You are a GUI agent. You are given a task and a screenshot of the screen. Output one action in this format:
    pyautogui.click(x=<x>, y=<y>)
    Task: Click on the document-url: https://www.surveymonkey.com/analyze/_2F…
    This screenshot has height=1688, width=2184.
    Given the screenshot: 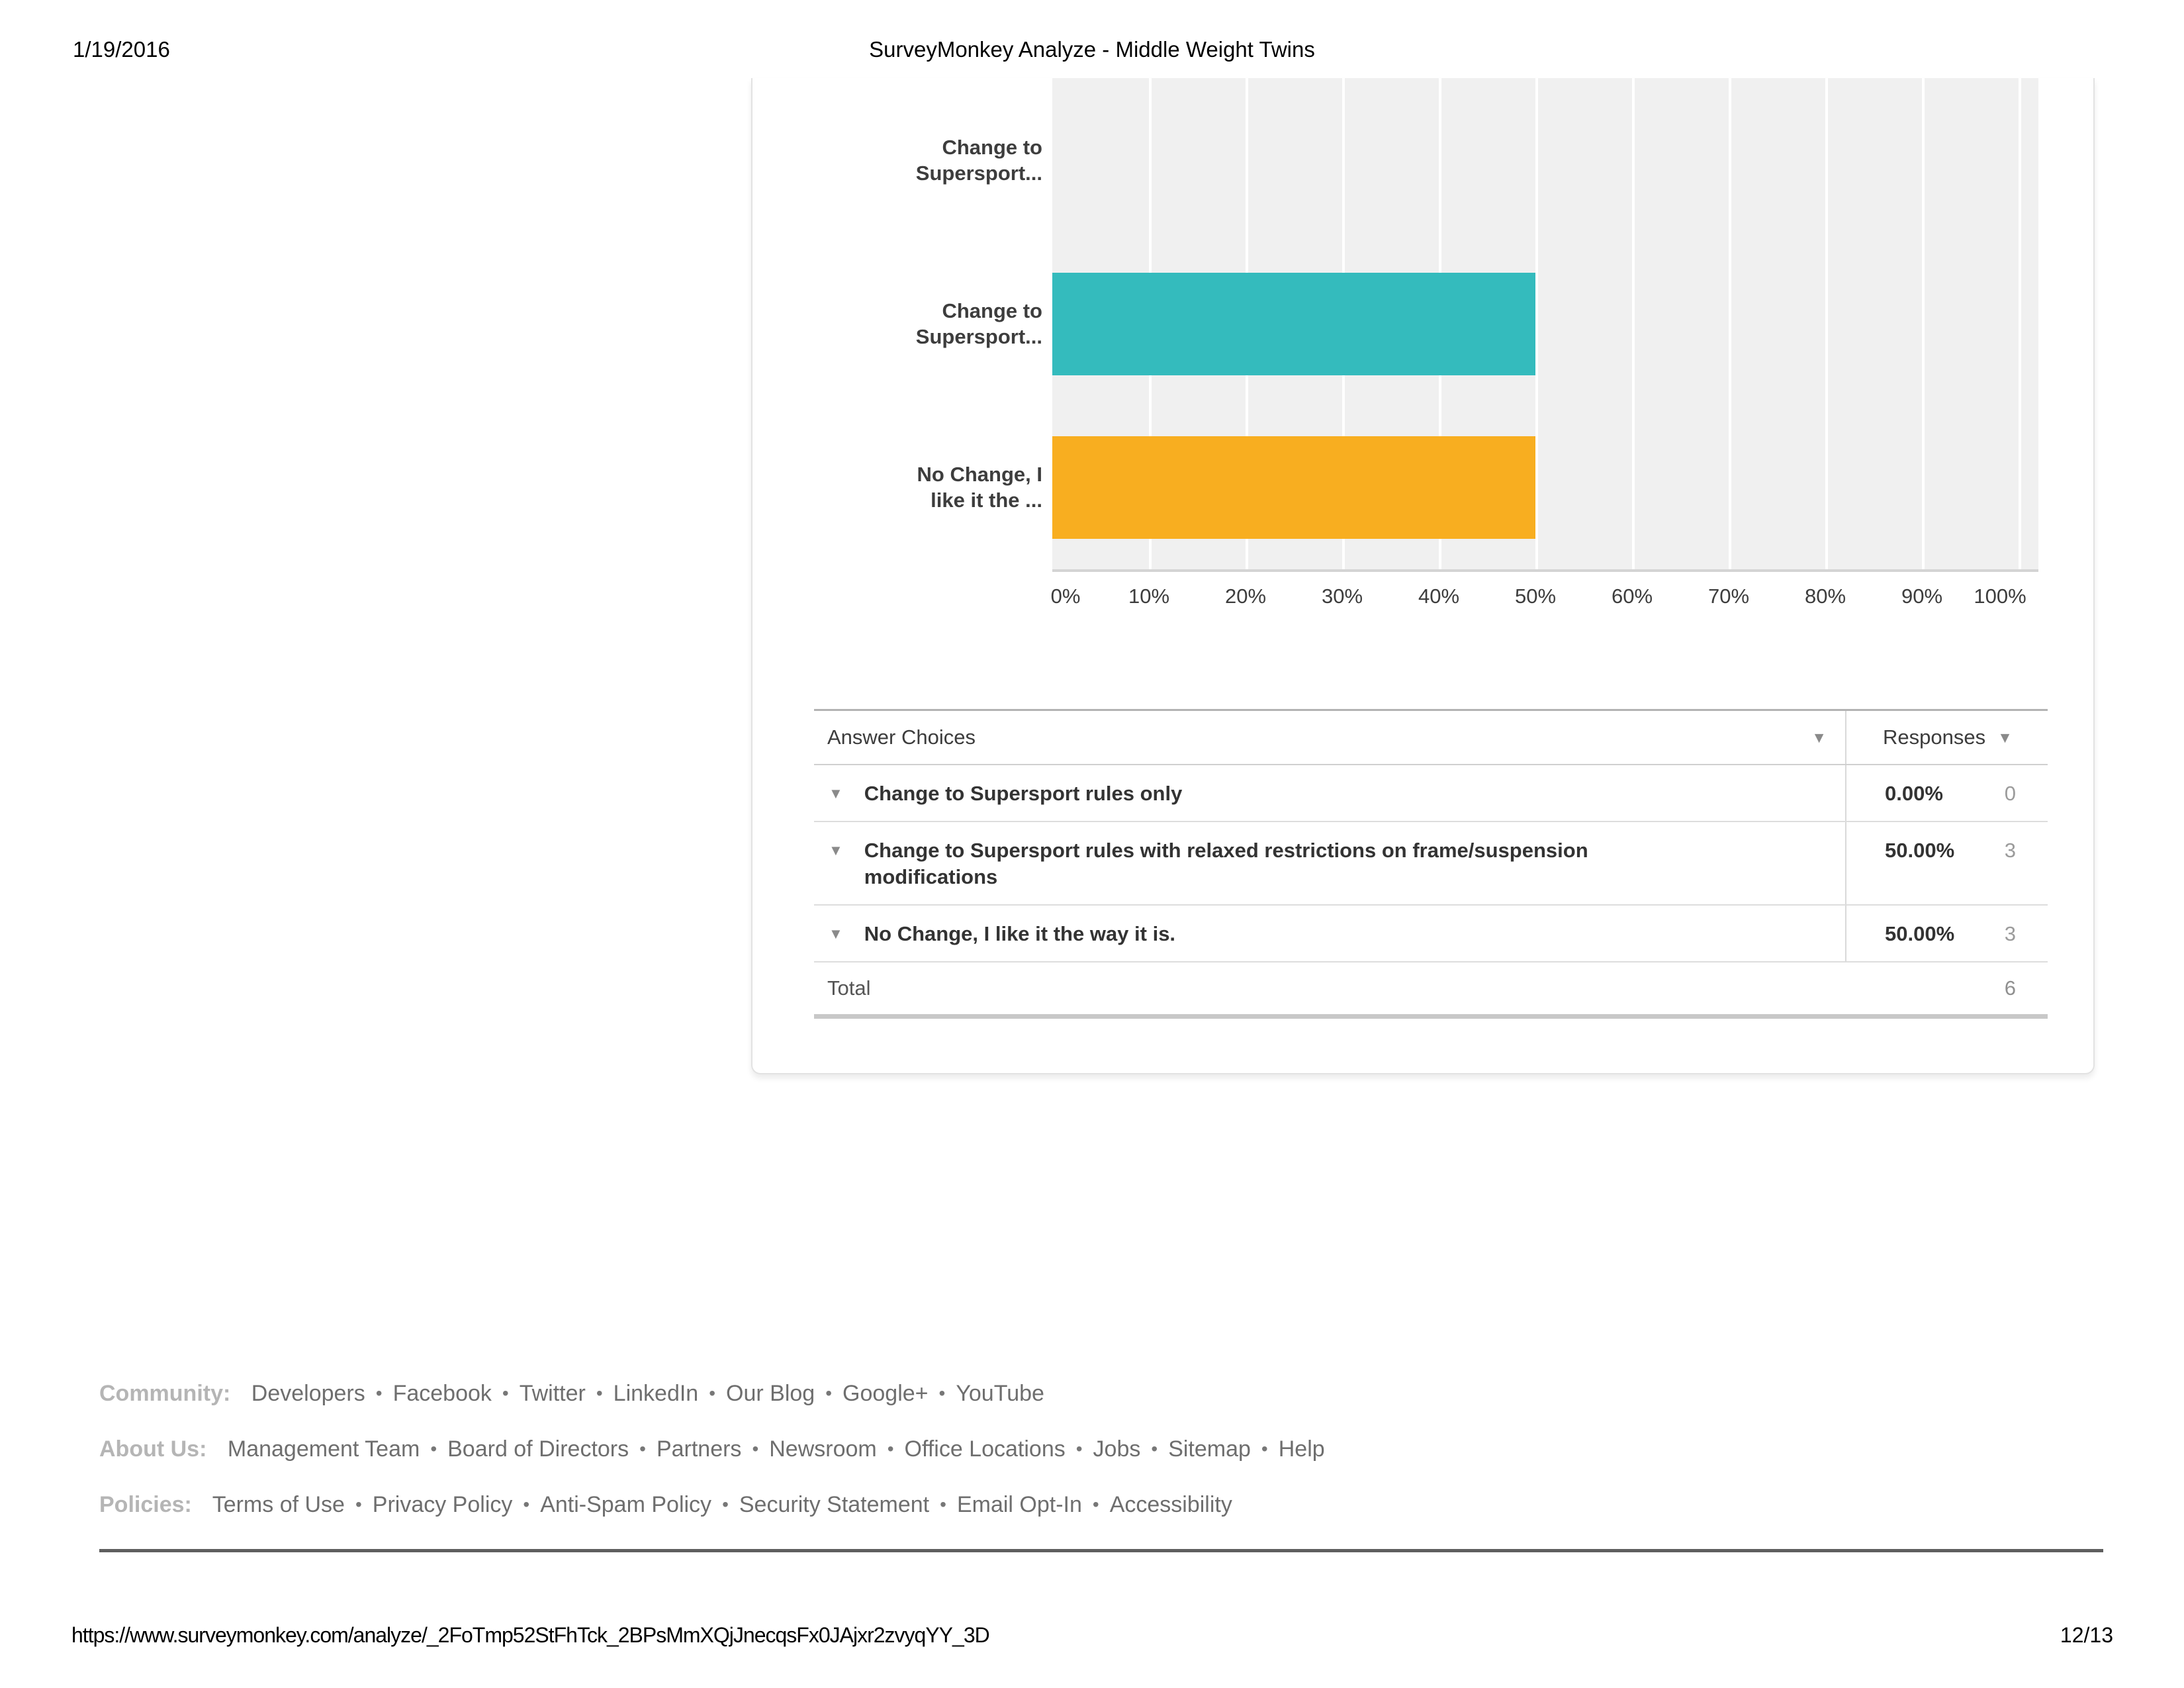 What is the action you would take?
    pyautogui.click(x=530, y=1635)
    